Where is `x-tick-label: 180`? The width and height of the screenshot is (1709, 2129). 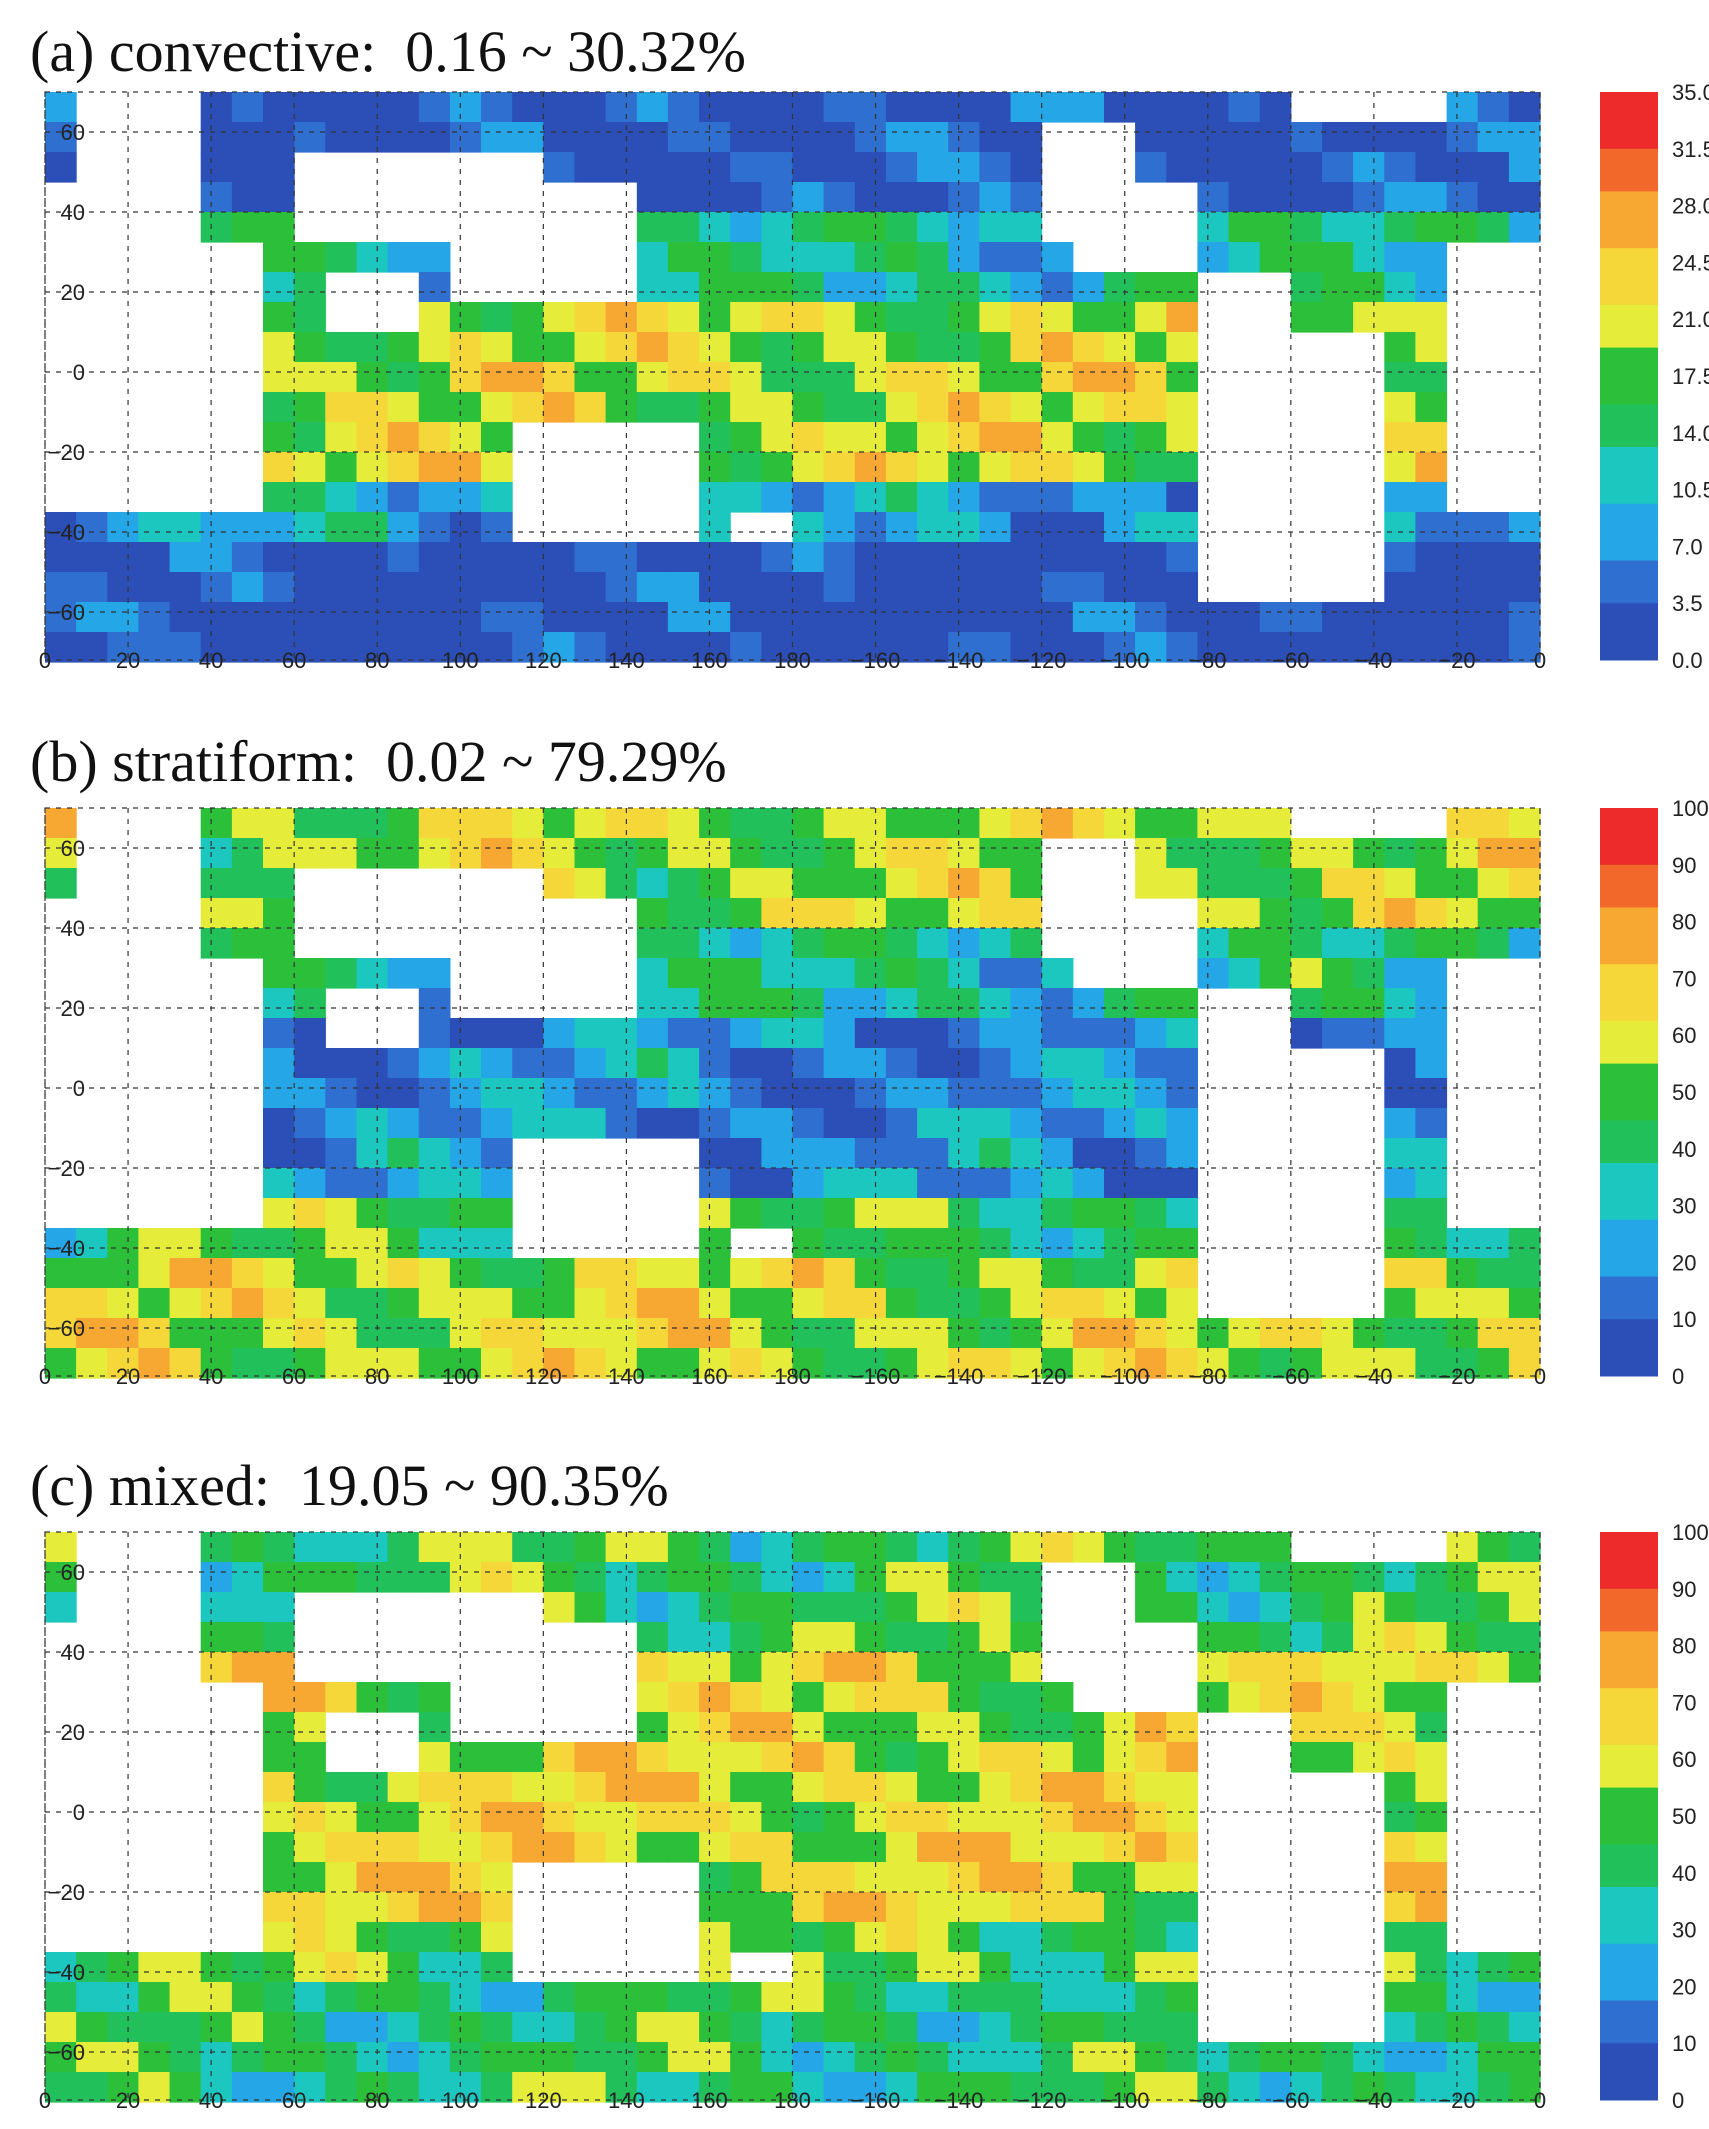
x-tick-label: 180 is located at coordinates (792, 1376).